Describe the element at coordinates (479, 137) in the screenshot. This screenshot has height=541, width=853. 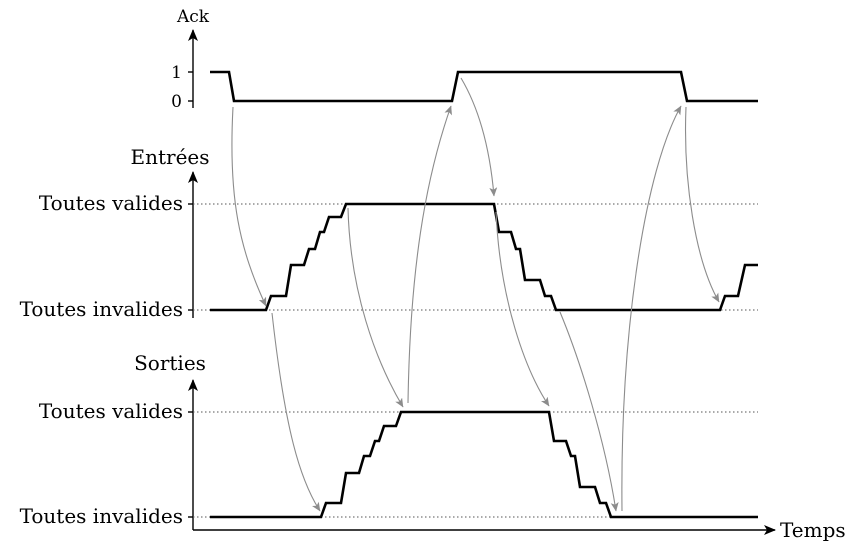
I see `arrow-ack-rise-to-inputs-fall` at that location.